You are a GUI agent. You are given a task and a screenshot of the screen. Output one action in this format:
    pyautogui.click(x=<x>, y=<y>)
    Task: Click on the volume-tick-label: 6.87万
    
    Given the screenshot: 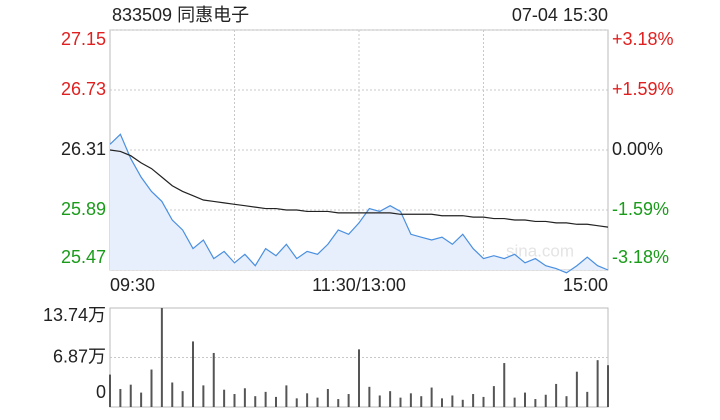 What is the action you would take?
    pyautogui.click(x=79, y=356)
    